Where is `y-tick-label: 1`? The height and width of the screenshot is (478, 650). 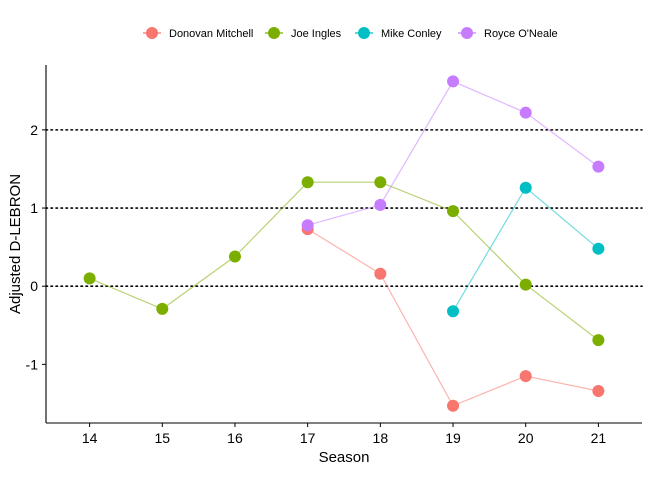 y-tick-label: 1 is located at coordinates (34, 208).